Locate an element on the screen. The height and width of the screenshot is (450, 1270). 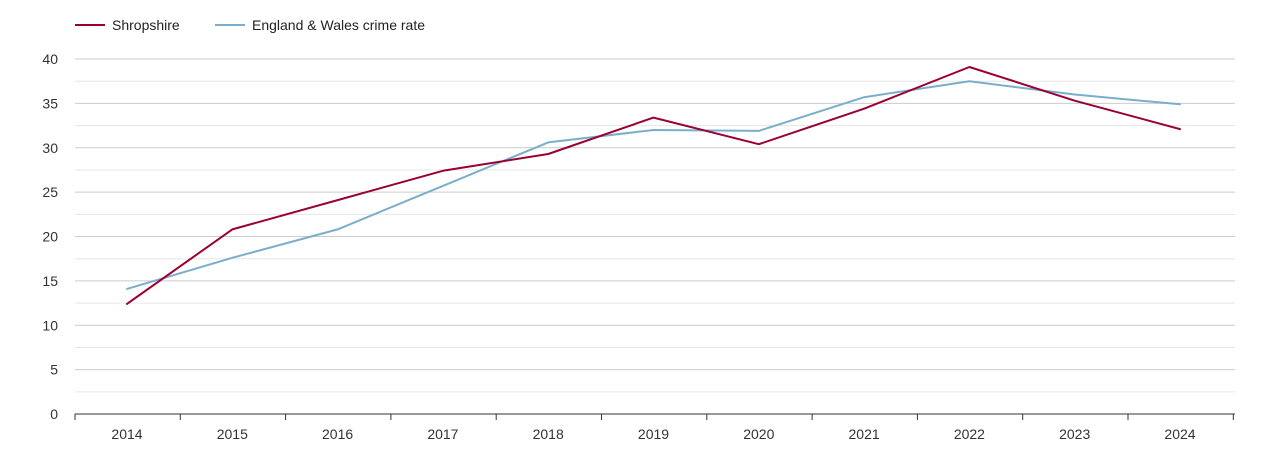
y-tick-label: 15 is located at coordinates (50, 281).